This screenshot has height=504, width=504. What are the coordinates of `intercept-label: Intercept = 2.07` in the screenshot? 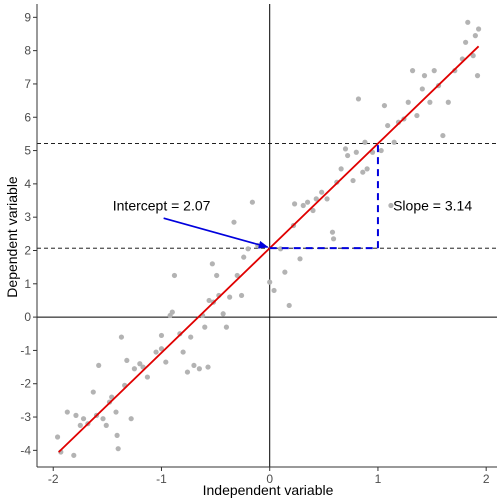 It's located at (162, 206).